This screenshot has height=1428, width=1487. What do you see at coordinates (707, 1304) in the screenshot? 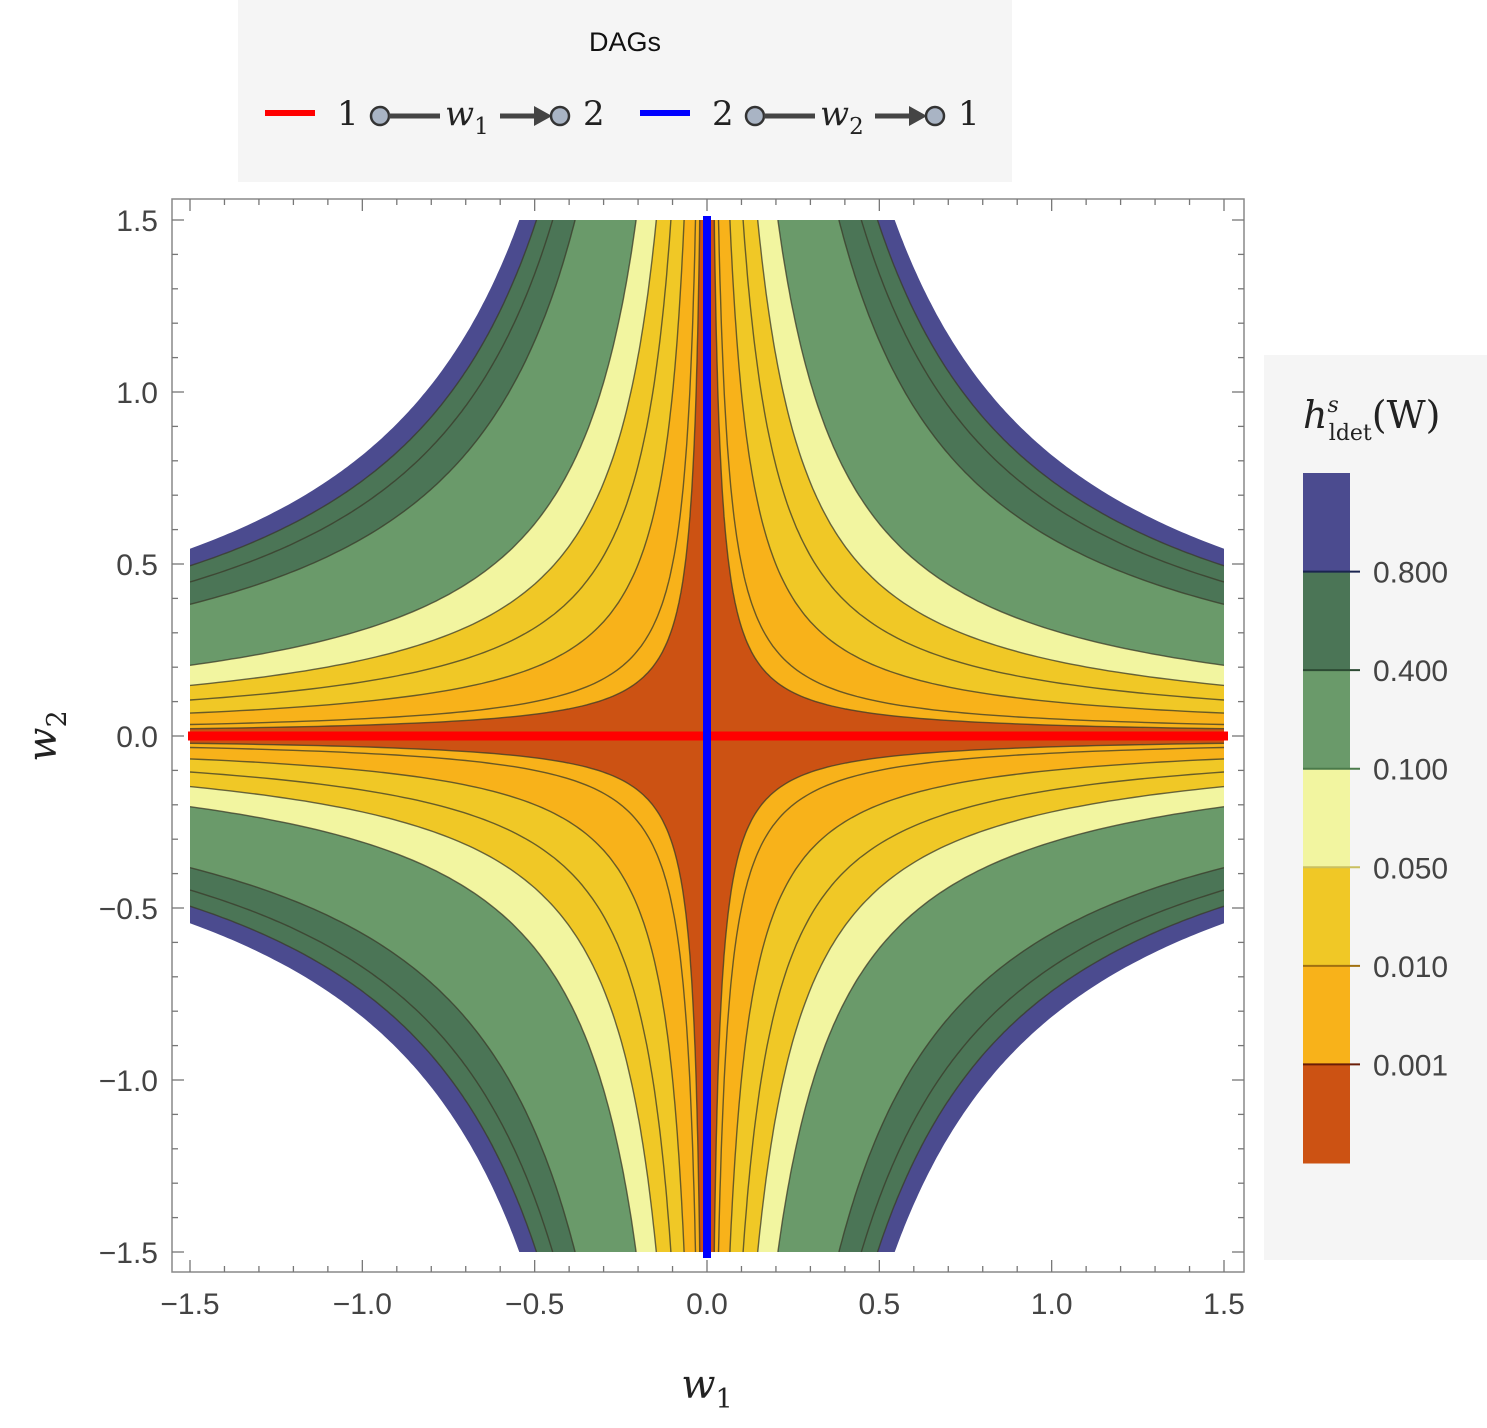
I see `x-tick-label: 0.0` at bounding box center [707, 1304].